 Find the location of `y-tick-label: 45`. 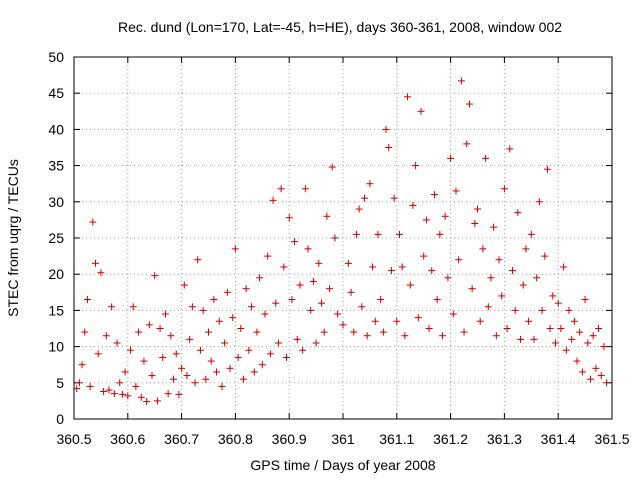

y-tick-label: 45 is located at coordinates (56, 93).